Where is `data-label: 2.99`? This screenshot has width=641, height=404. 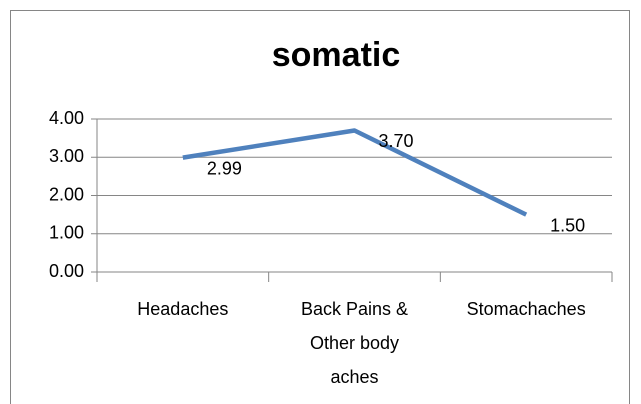 data-label: 2.99 is located at coordinates (224, 168).